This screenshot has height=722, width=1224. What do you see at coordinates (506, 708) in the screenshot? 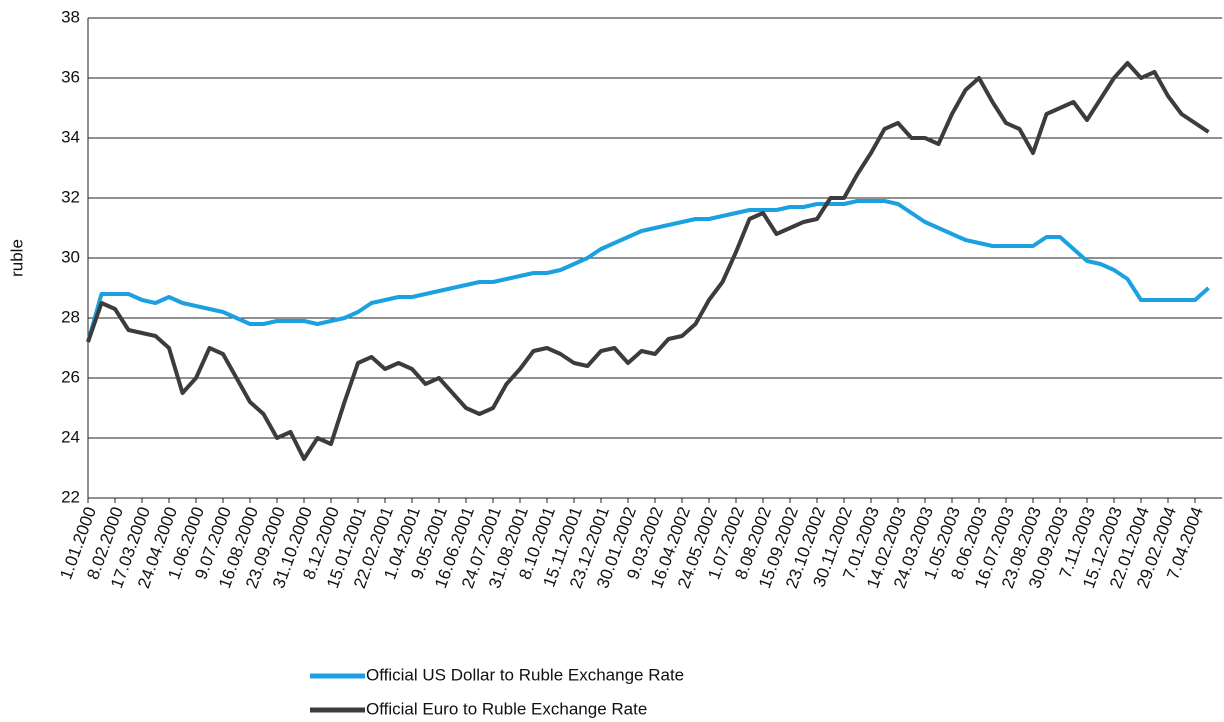
I see `legend-label: Official Euro to Ruble Exchange Rate` at bounding box center [506, 708].